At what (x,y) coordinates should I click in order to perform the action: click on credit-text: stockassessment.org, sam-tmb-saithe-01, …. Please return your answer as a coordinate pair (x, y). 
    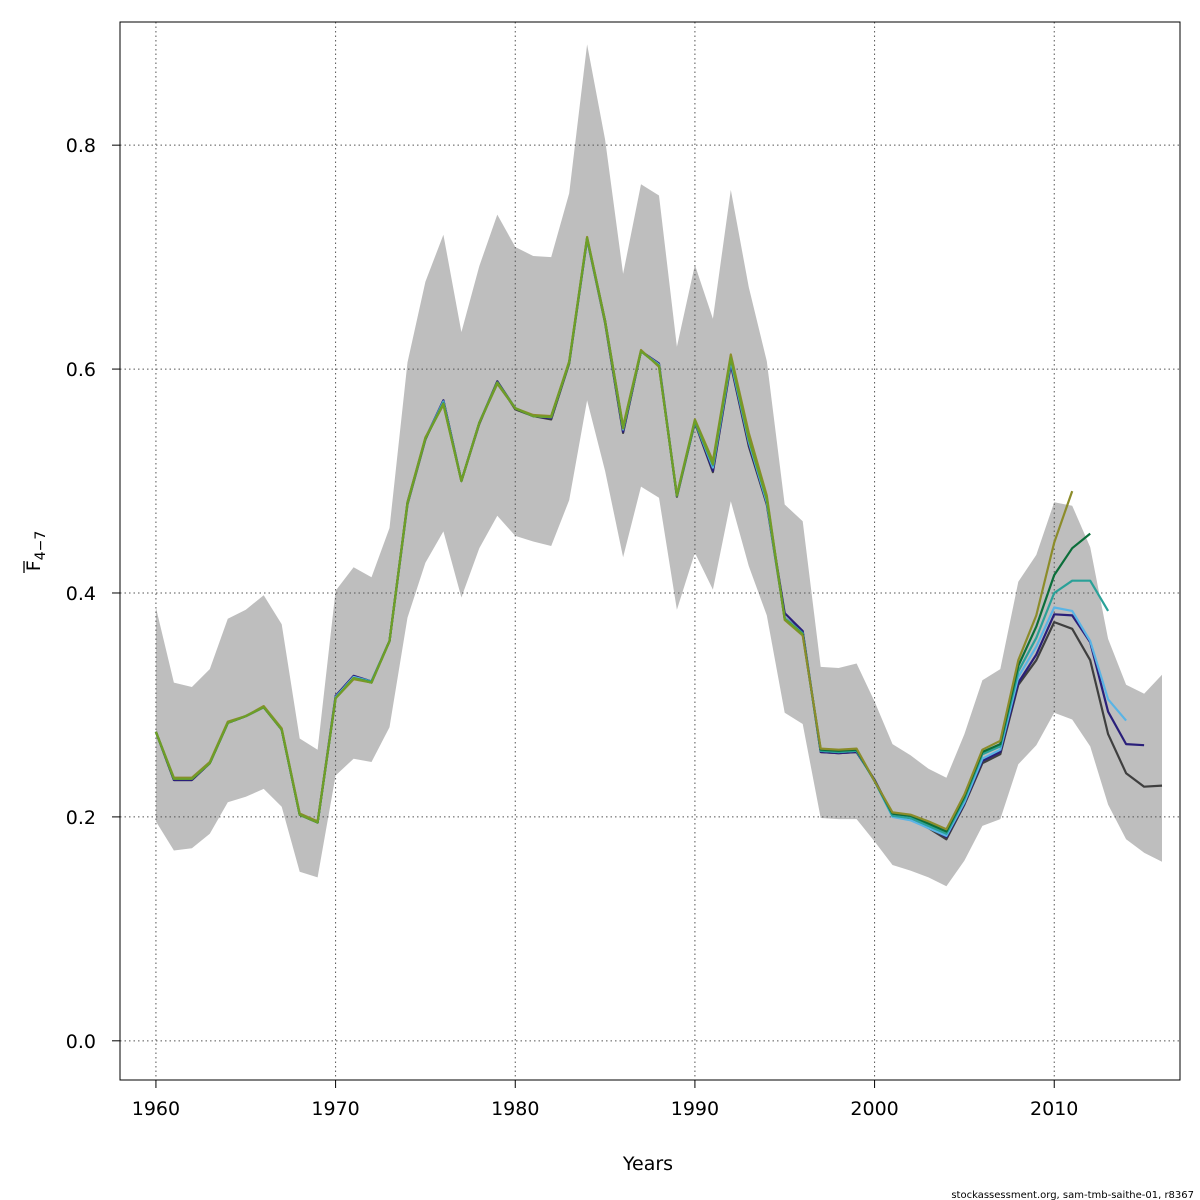
    Looking at the image, I should click on (1072, 1195).